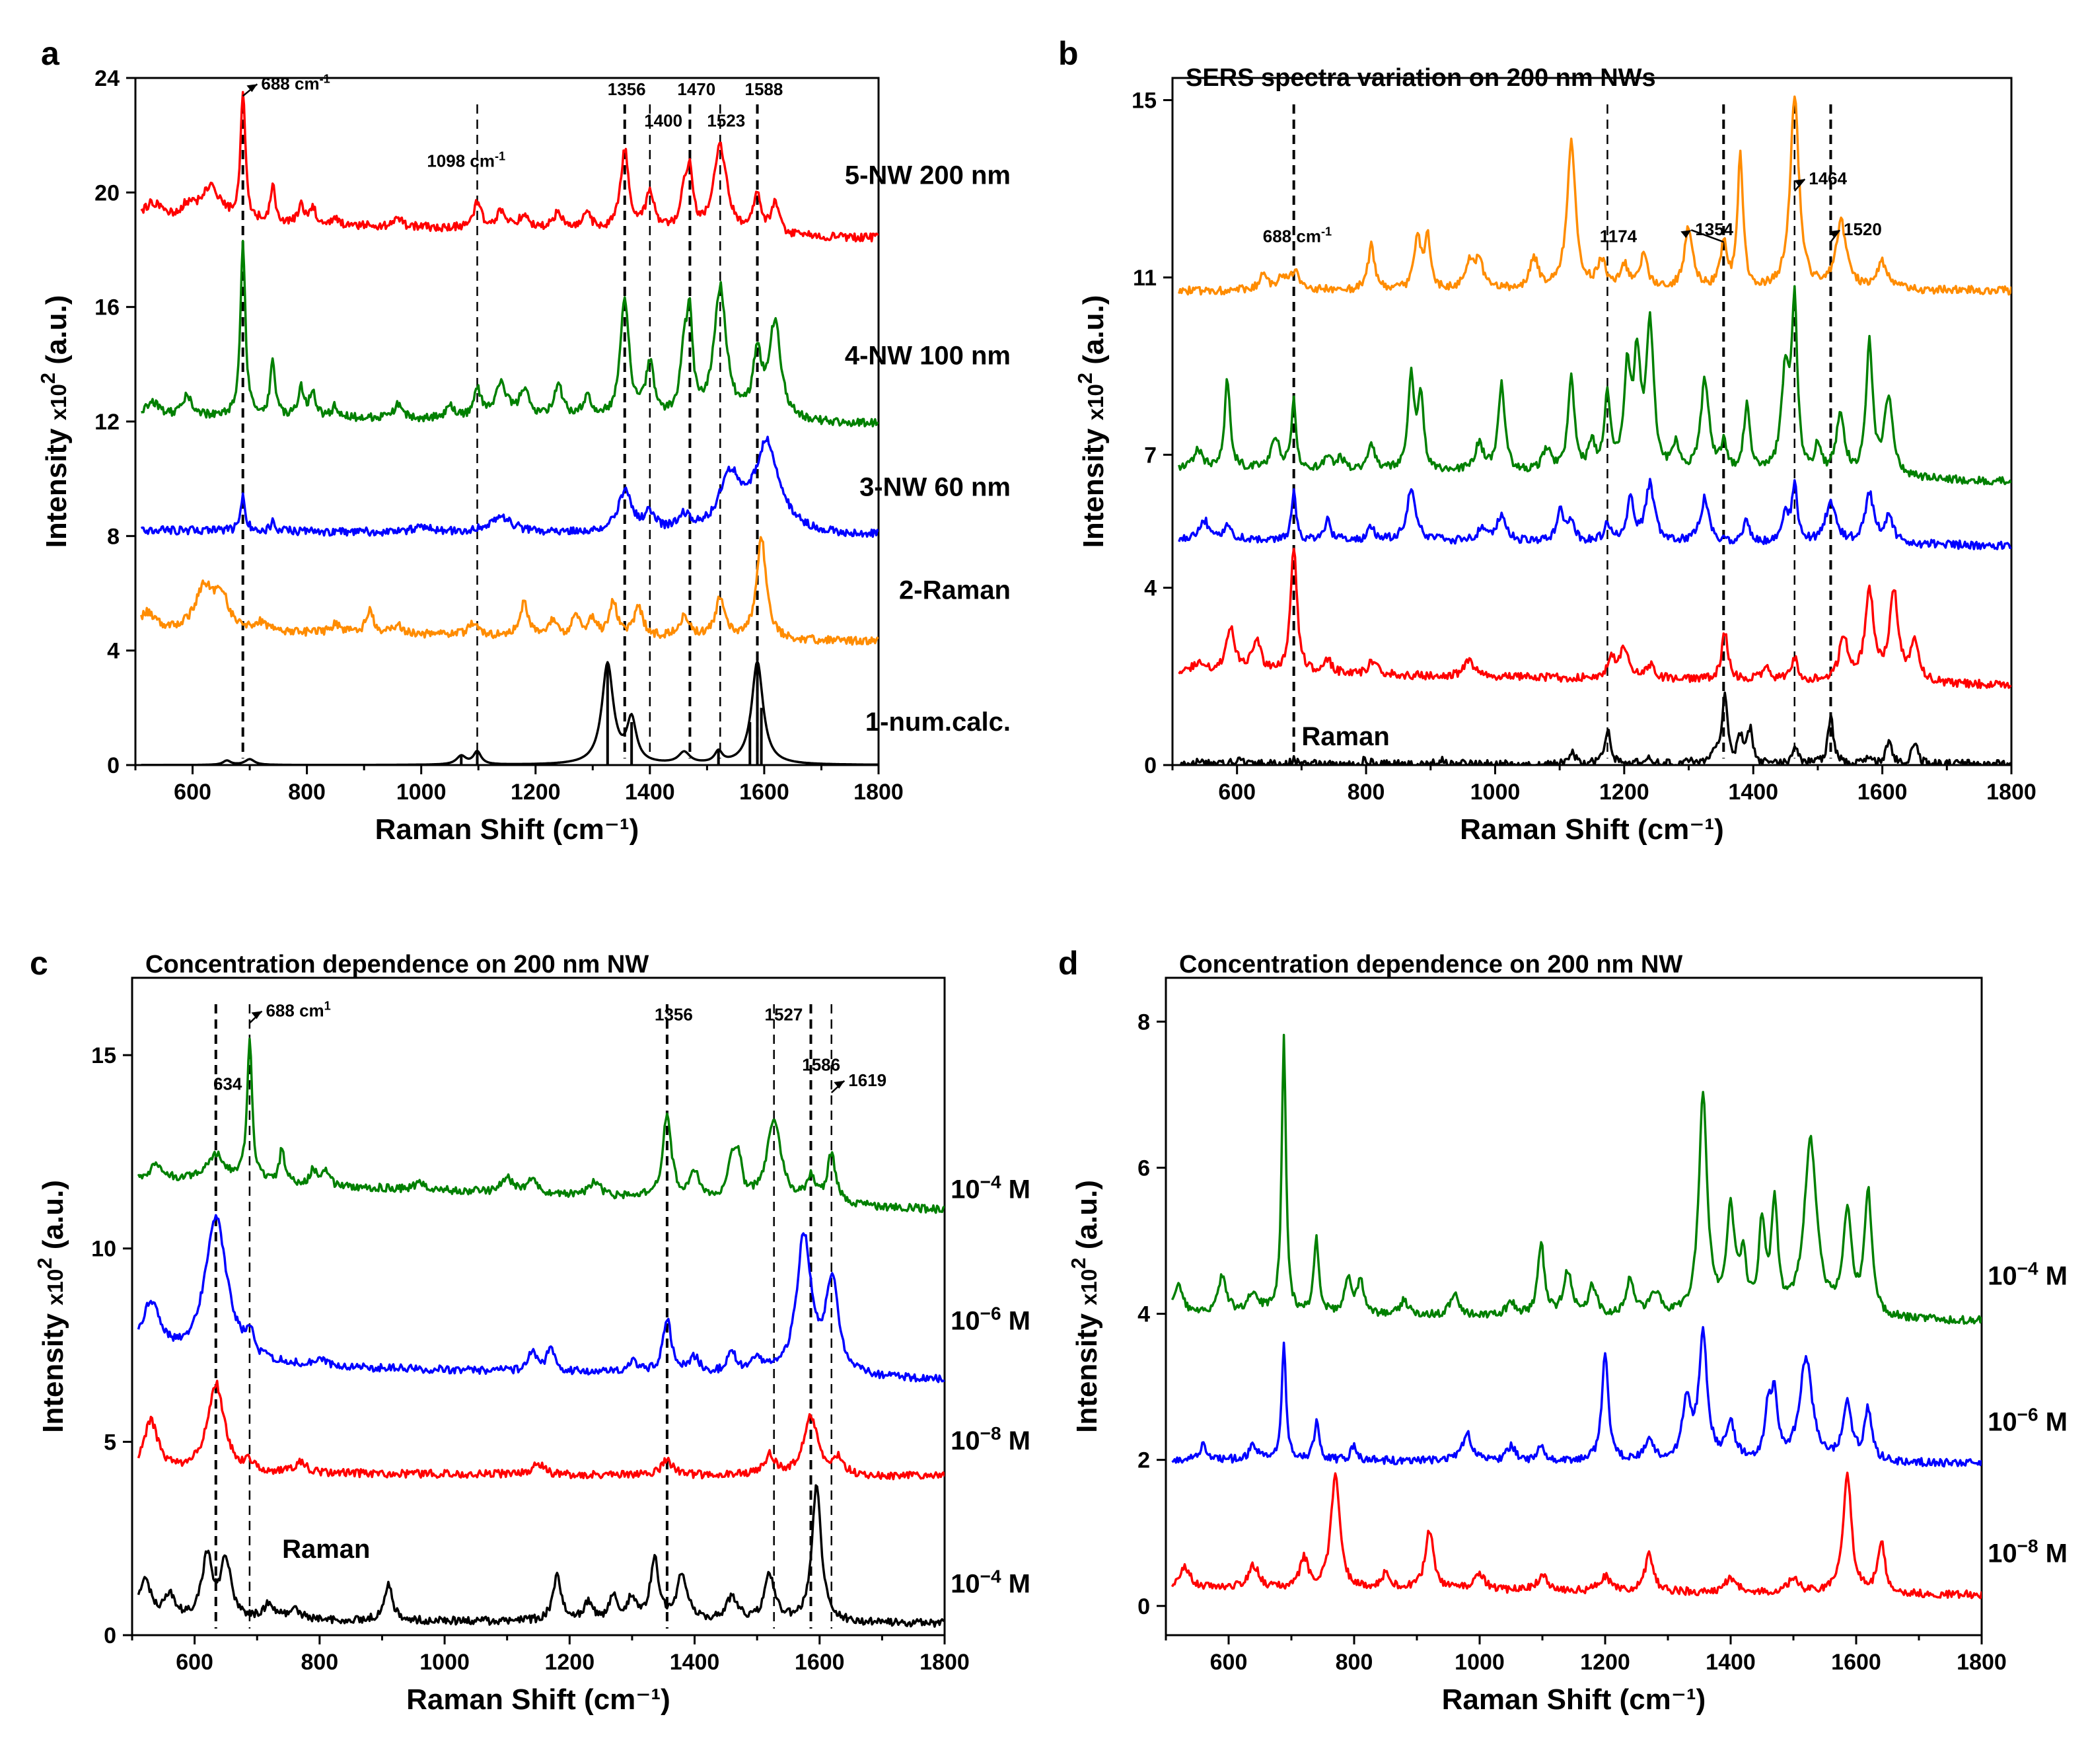  Describe the element at coordinates (1068, 53) in the screenshot. I see `panel-letter-b: b` at that location.